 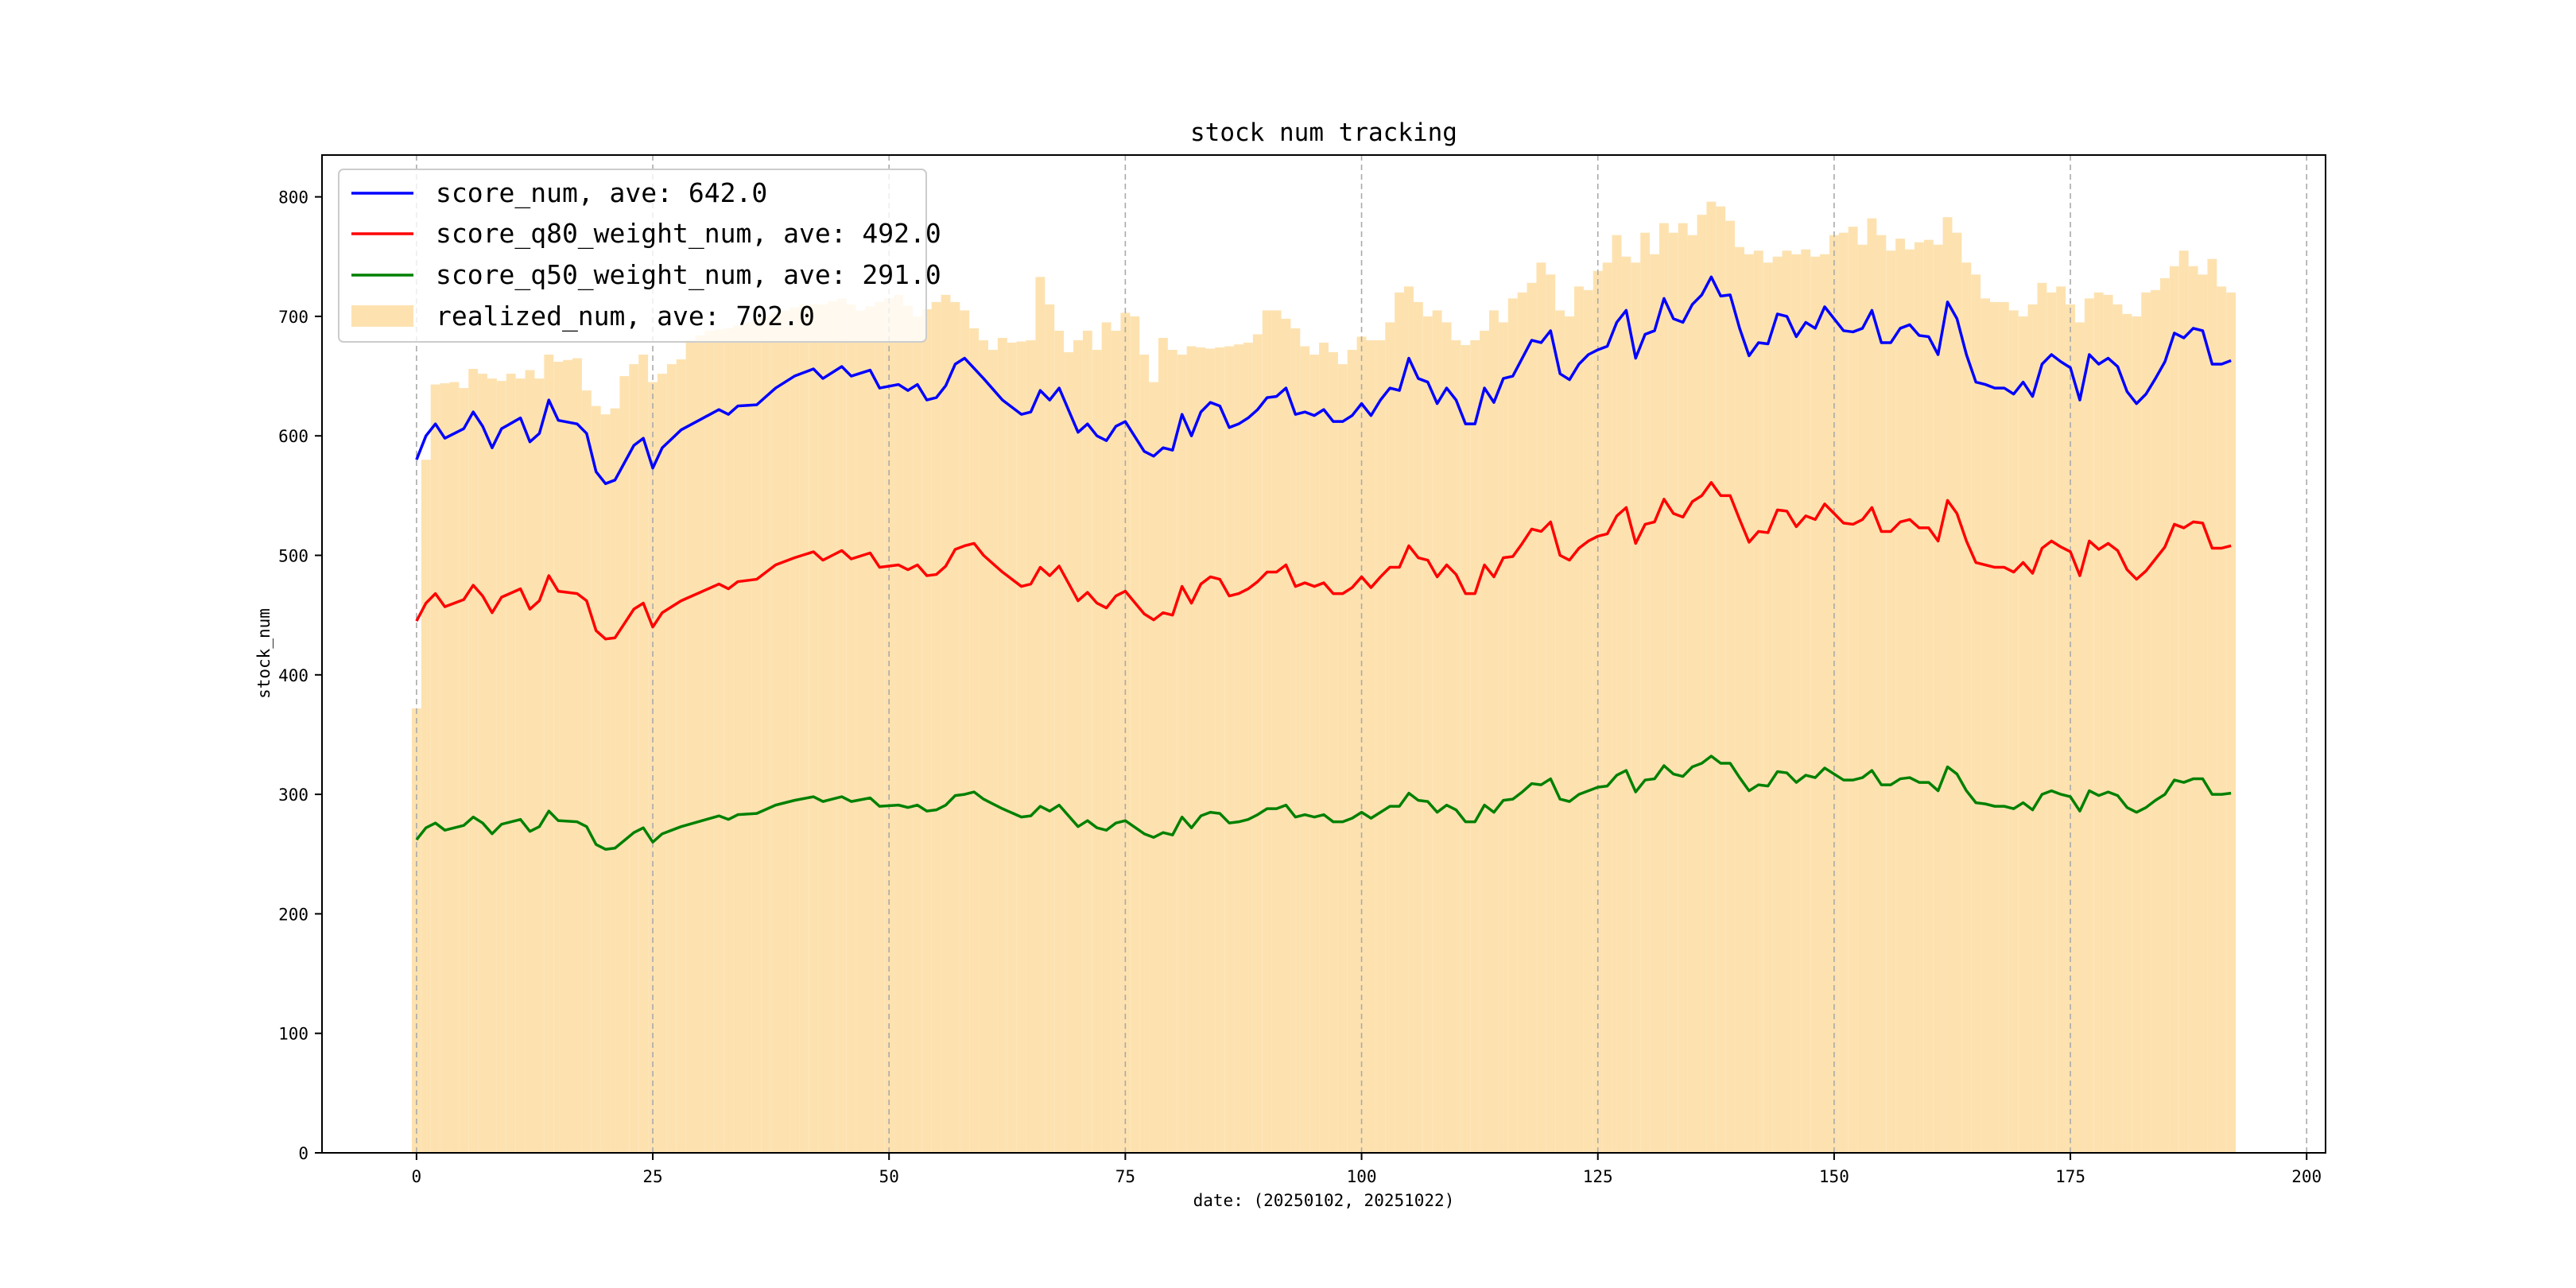 I want to click on series-line-score-q80-weight-num, so click(x=1324, y=561).